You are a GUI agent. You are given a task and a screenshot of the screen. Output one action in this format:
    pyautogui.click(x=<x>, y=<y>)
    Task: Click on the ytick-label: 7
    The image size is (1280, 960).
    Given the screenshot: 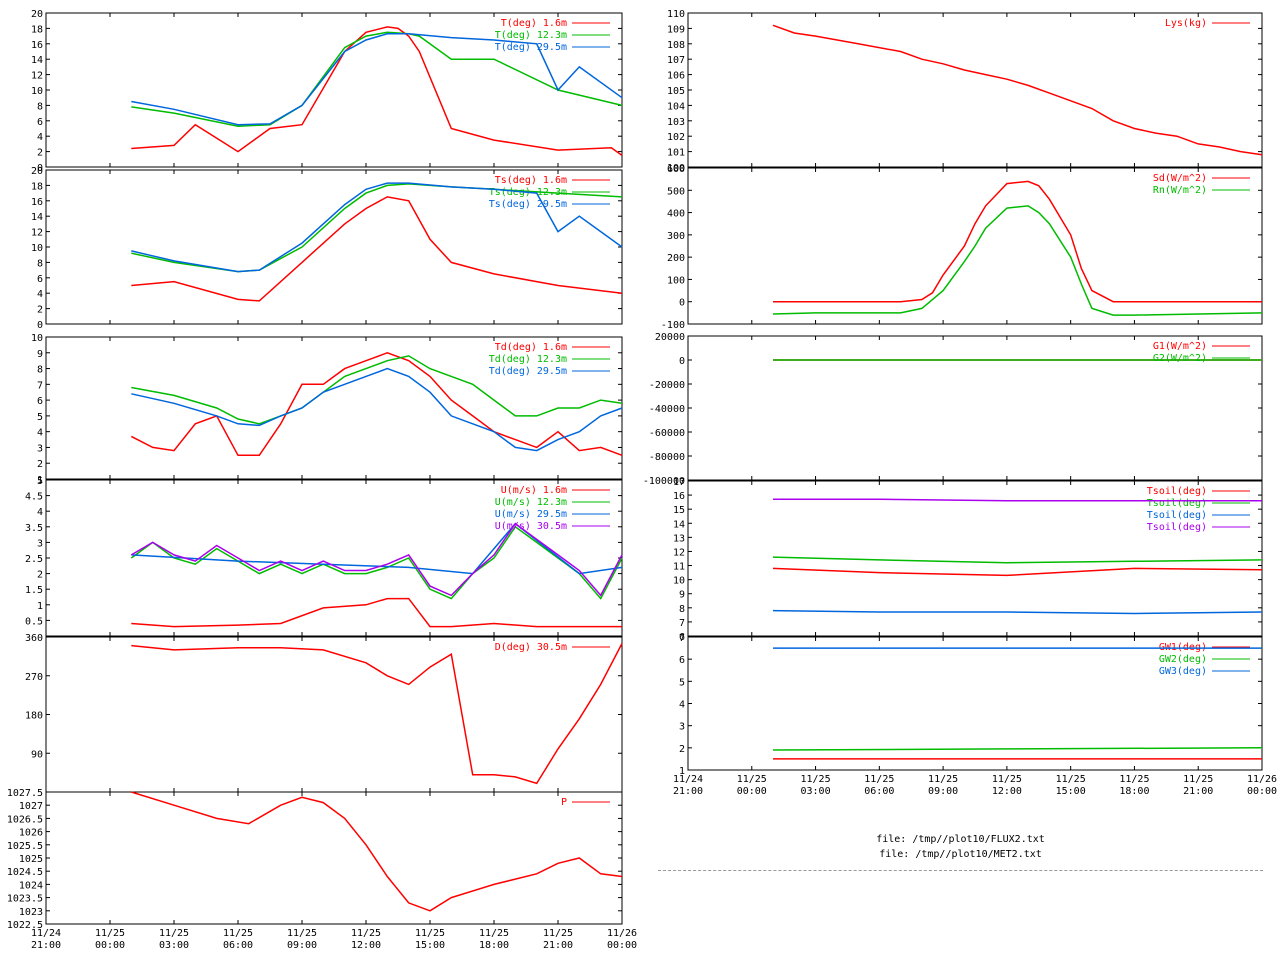 What is the action you would take?
    pyautogui.click(x=40, y=385)
    